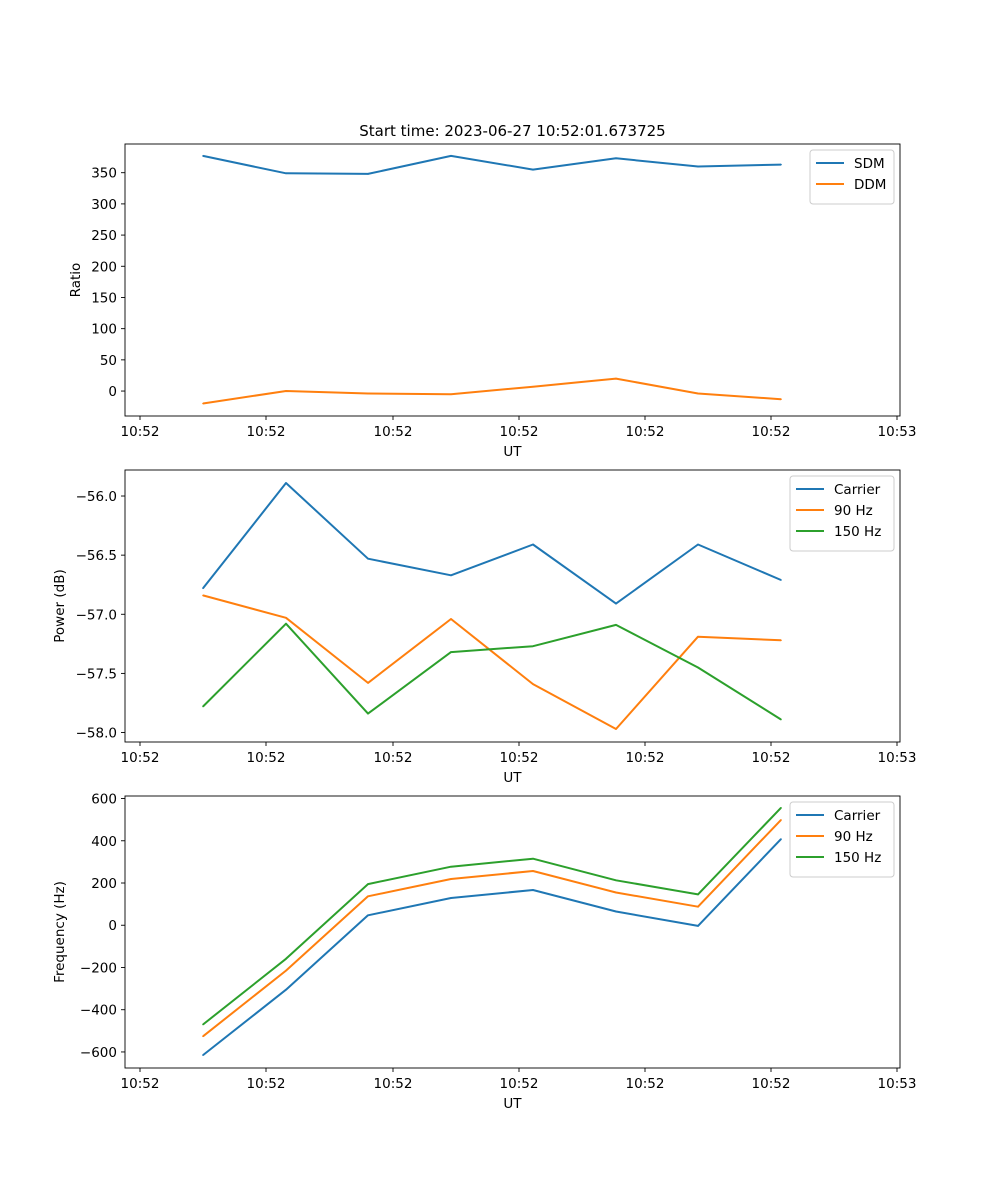 This screenshot has width=1000, height=1200. What do you see at coordinates (98, 1011) in the screenshot?
I see `y-tick-label: −400` at bounding box center [98, 1011].